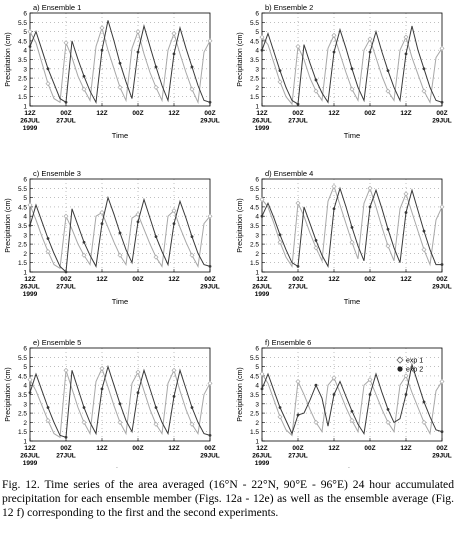 Image resolution: width=457 pixels, height=554 pixels. I want to click on y-tick-label: 6, so click(257, 180).